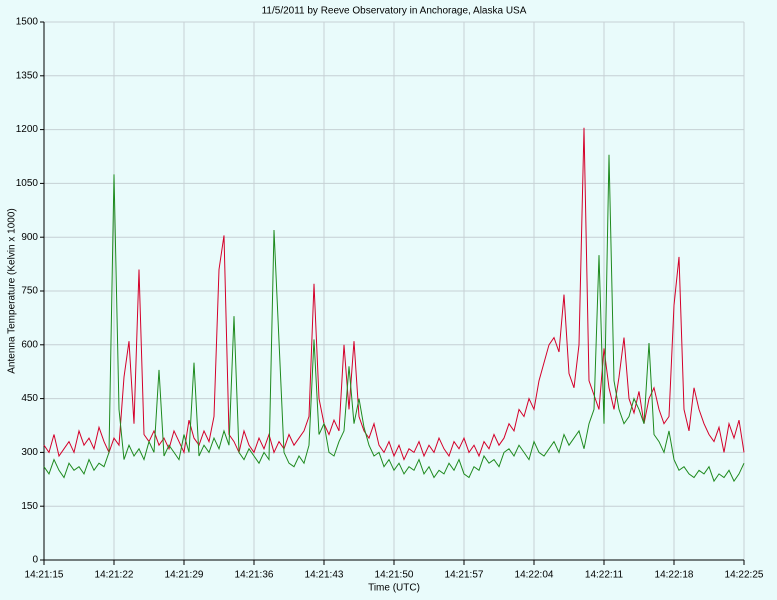 The width and height of the screenshot is (777, 600). I want to click on y-tick-label: 900, so click(29, 237).